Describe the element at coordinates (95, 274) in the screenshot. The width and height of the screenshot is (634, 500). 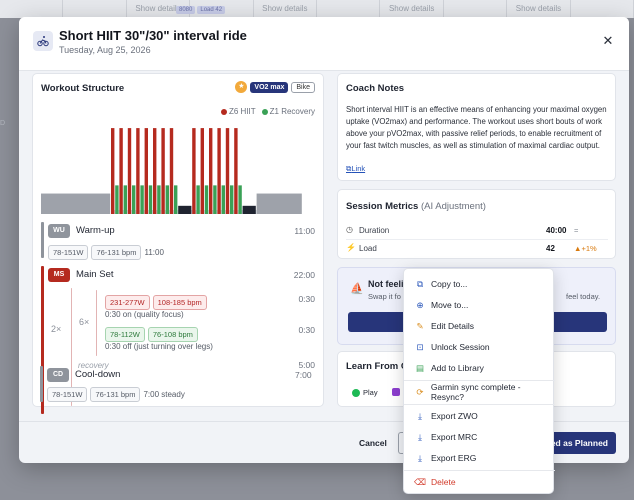
I see `mainset-name: Main Set` at that location.